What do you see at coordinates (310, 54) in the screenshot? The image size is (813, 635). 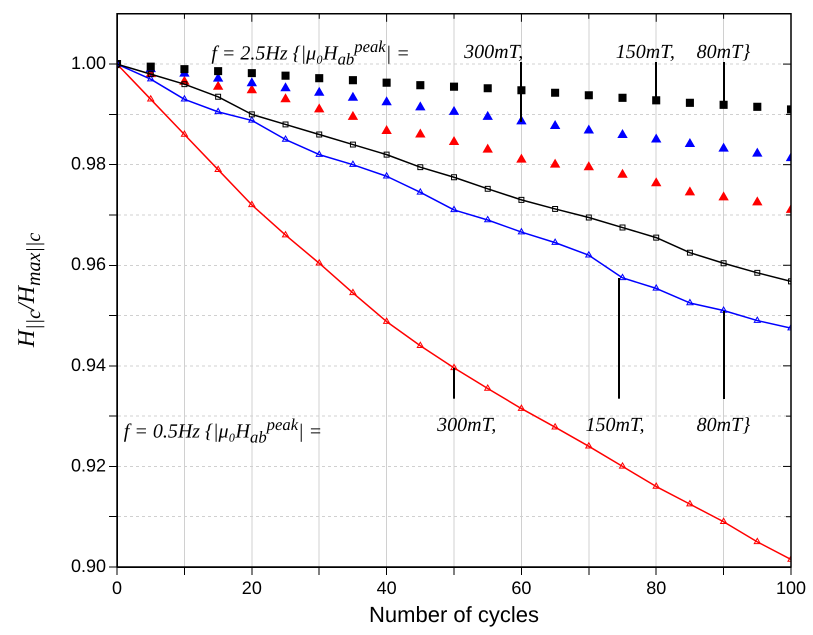 I see `annotation: f = 2.5Hz {|μ₀H$_{ab}$$^{peak}$| =` at bounding box center [310, 54].